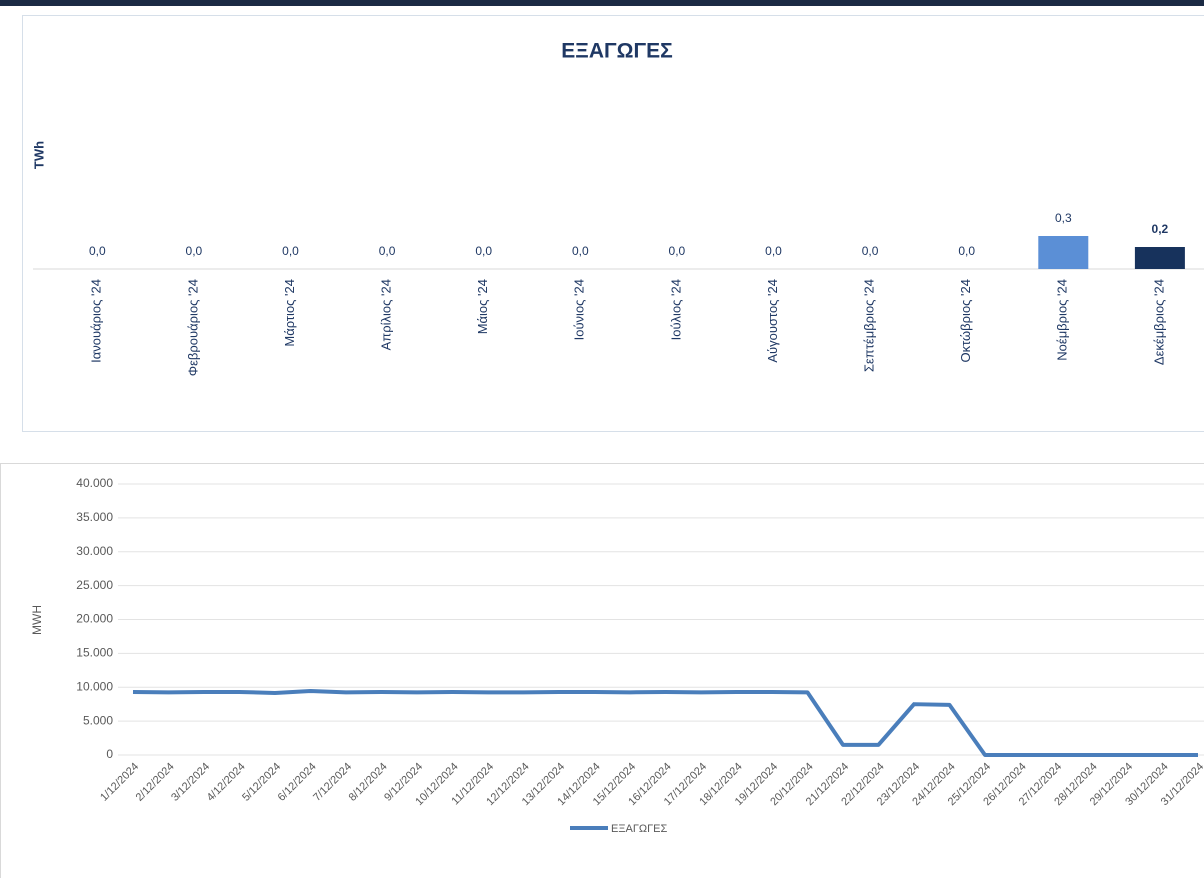 Image resolution: width=1204 pixels, height=878 pixels. Describe the element at coordinates (98, 720) in the screenshot. I see `y-tick-label: 5.000` at that location.